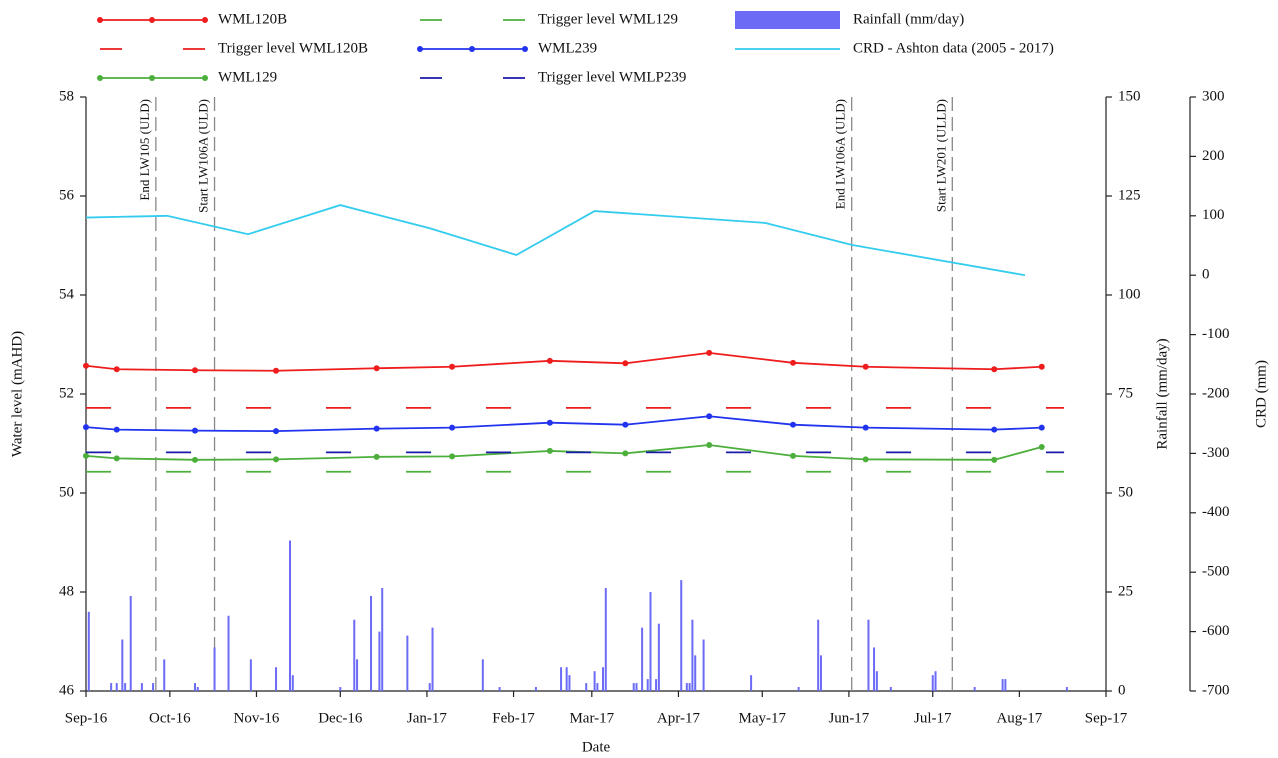 The height and width of the screenshot is (758, 1278). Describe the element at coordinates (203, 156) in the screenshot. I see `annotation: Start LW106A (ULD)` at that location.